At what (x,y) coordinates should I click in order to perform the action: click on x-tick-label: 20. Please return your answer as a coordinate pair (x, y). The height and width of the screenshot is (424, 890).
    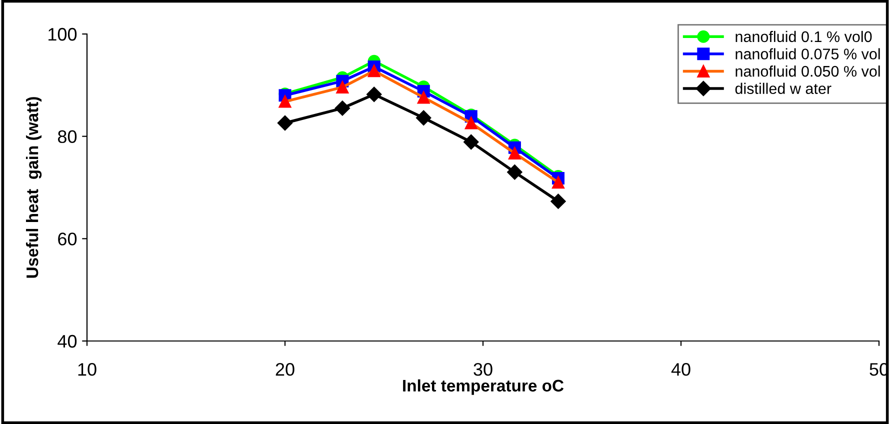
    Looking at the image, I should click on (285, 369).